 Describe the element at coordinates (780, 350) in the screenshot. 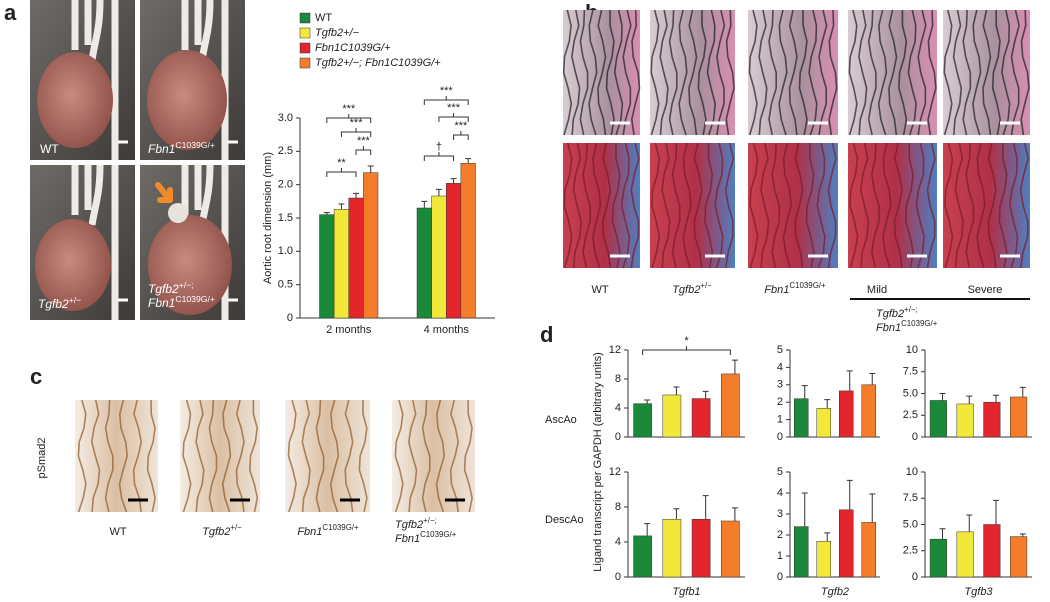

I see `y-tick-label: 5` at that location.